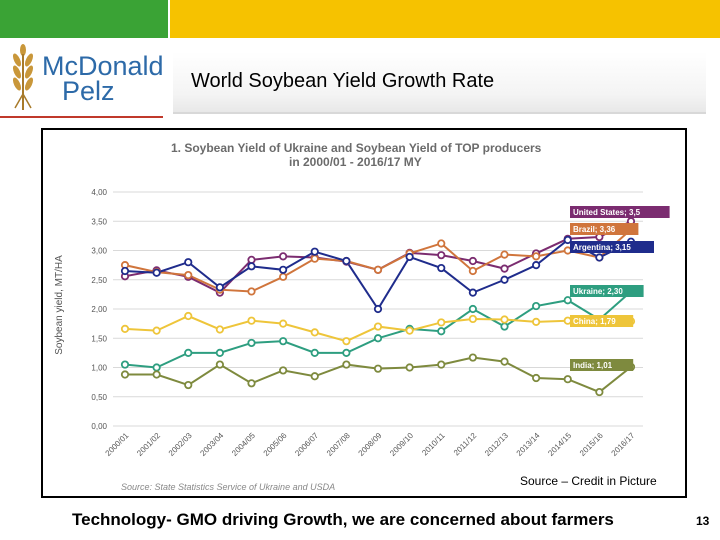 This screenshot has width=720, height=540. What do you see at coordinates (528, 444) in the screenshot?
I see `x-tick-label: 2013/14` at bounding box center [528, 444].